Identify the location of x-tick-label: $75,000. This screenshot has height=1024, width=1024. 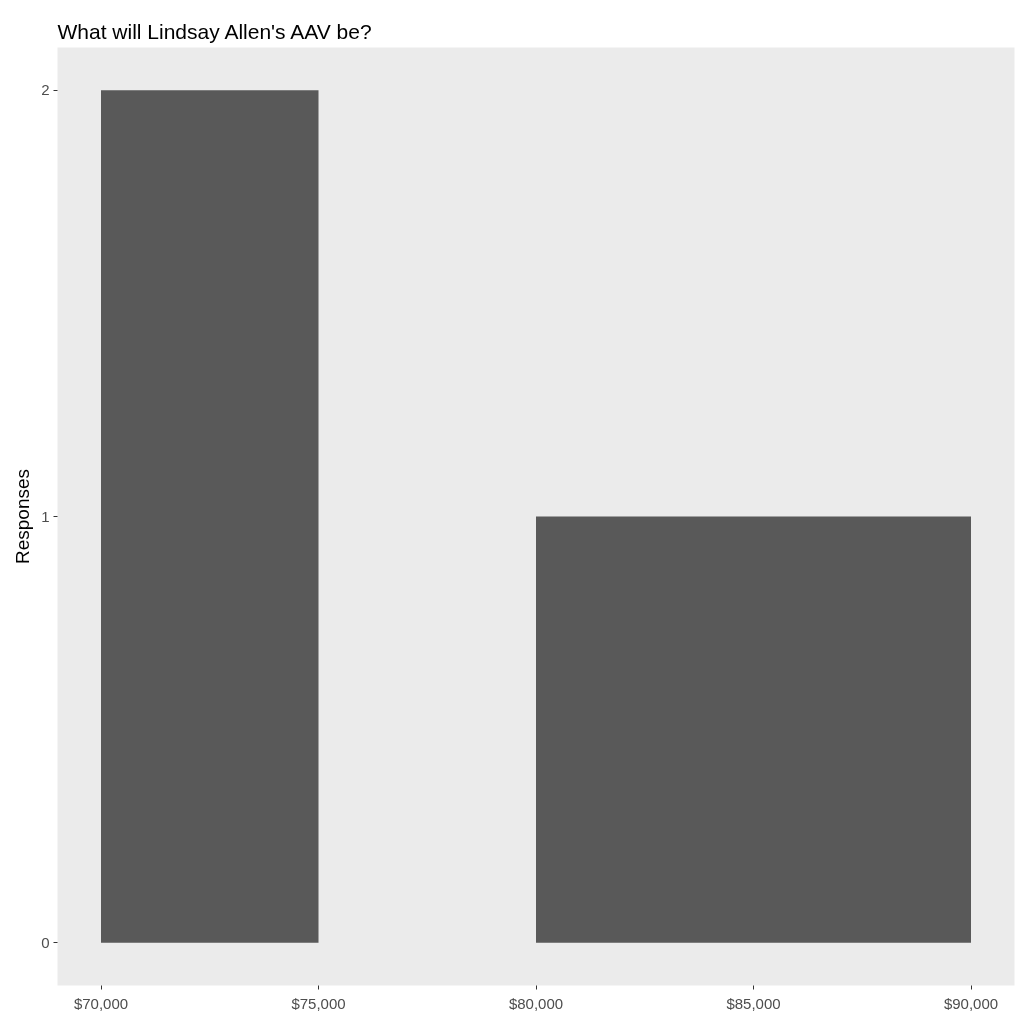
(318, 1003).